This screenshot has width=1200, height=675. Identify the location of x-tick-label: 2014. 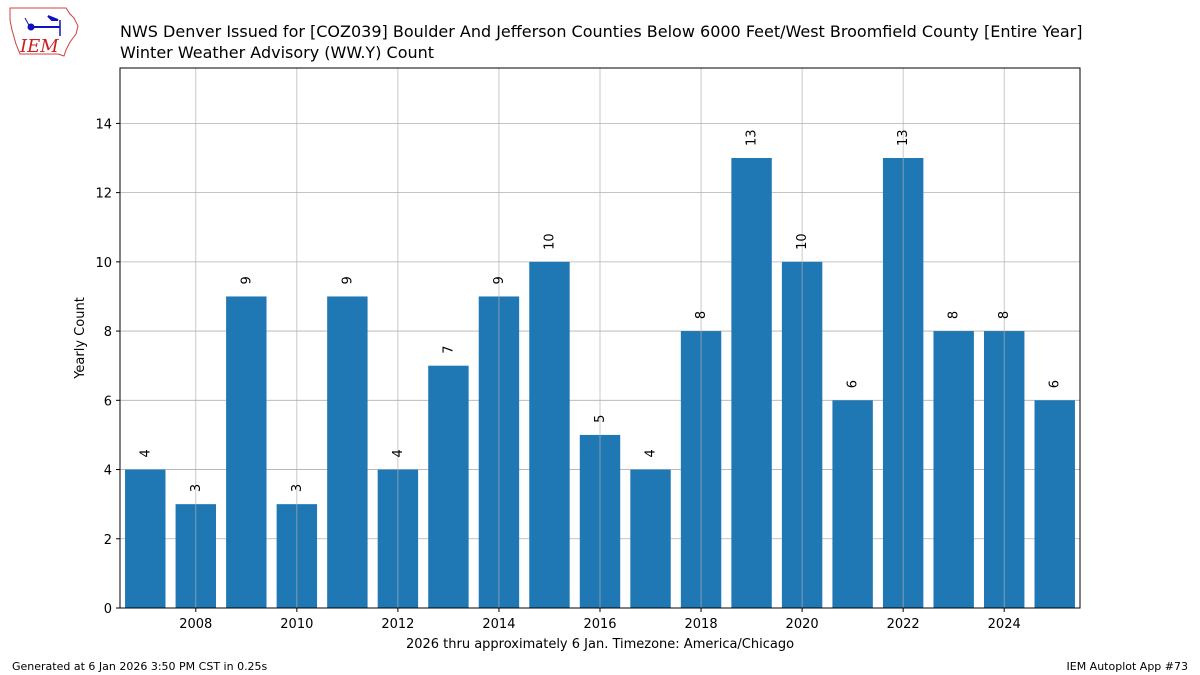
(498, 624).